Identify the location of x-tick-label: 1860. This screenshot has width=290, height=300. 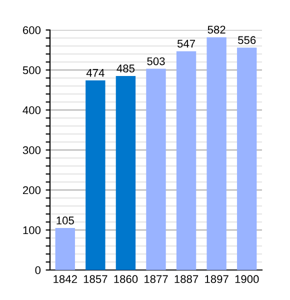
(126, 279).